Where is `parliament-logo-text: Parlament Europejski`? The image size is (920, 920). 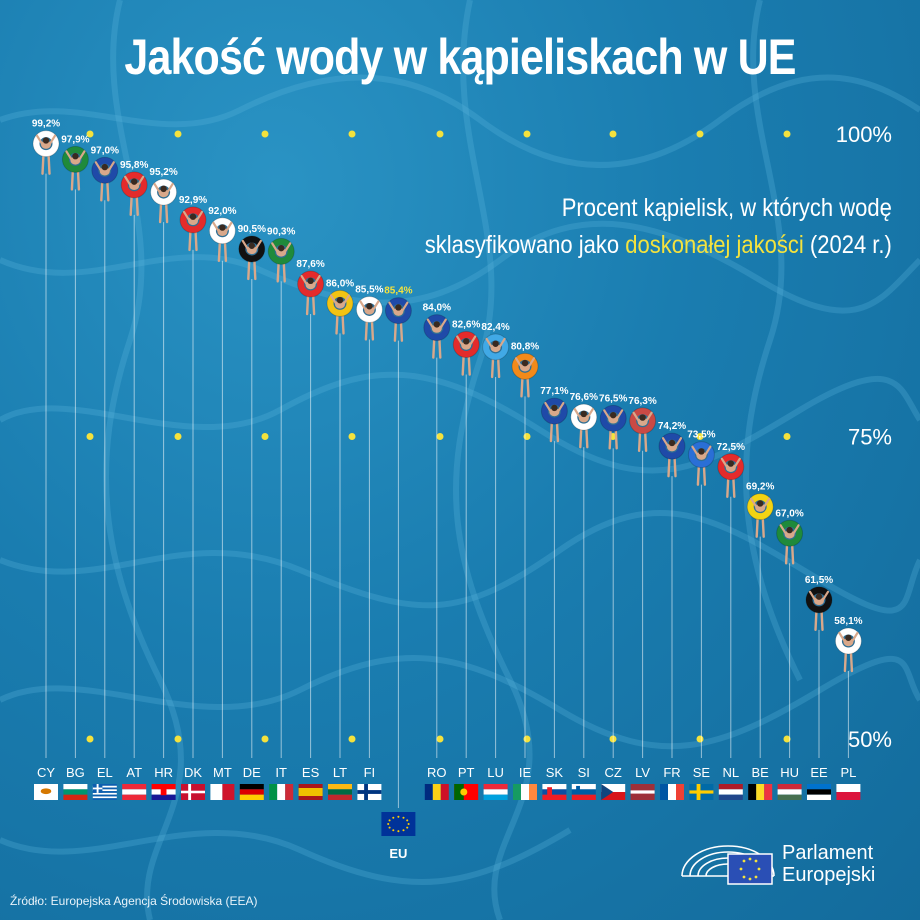 parliament-logo-text: Parlament Europejski is located at coordinates (828, 864).